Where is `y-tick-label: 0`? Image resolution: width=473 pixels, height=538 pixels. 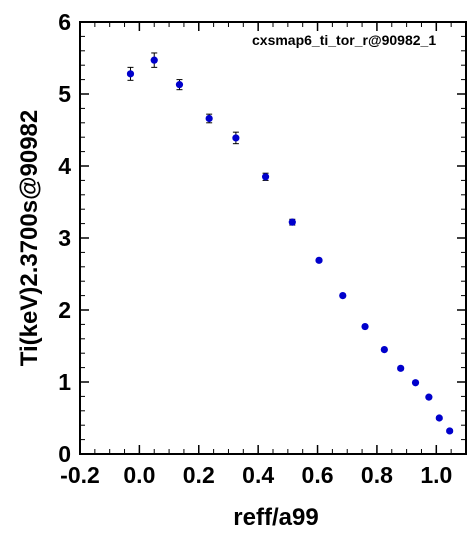 y-tick-label: 0 is located at coordinates (64, 454).